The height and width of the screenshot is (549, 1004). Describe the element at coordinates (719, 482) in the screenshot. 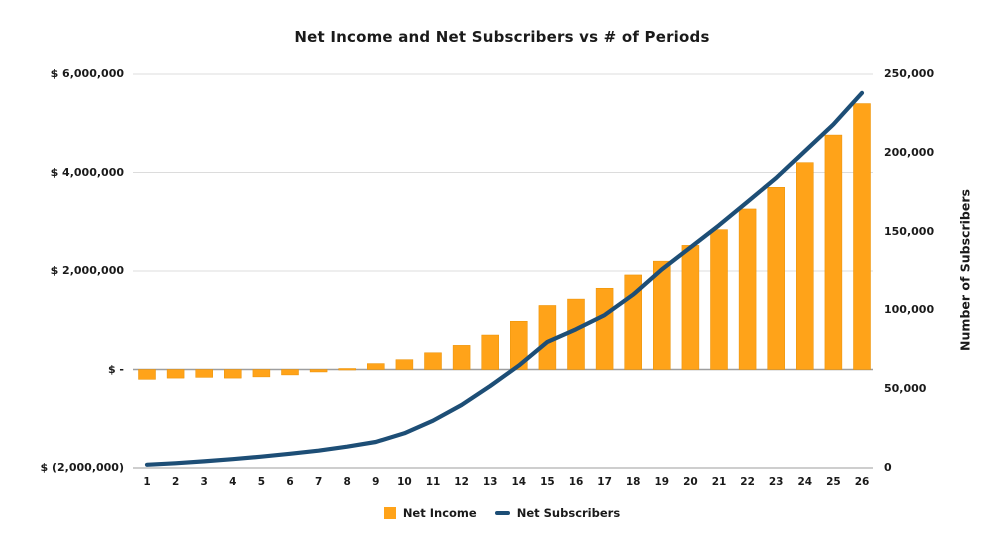

I see `x-axis-tick-label: 21` at that location.